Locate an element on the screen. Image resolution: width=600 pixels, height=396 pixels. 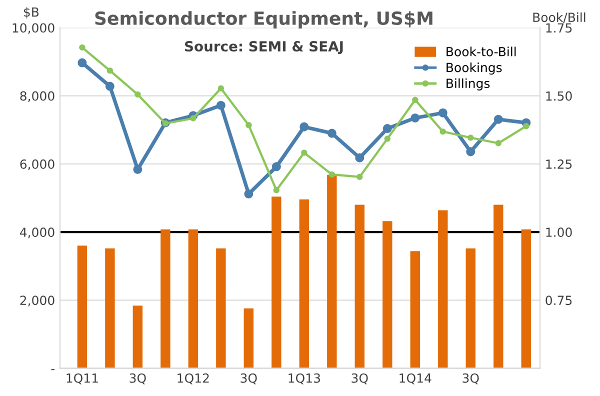
x-tick-label: 1Q12 is located at coordinates (193, 378).